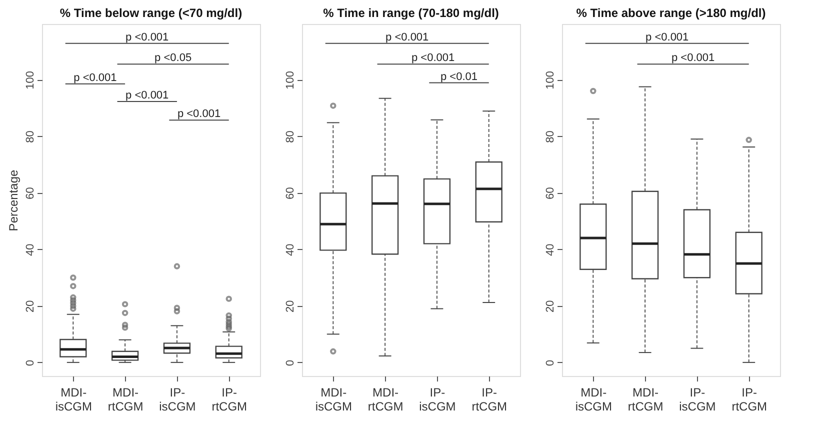 The width and height of the screenshot is (829, 439). I want to click on chart-title: % Time below range (<70 mg/dl), so click(151, 13).